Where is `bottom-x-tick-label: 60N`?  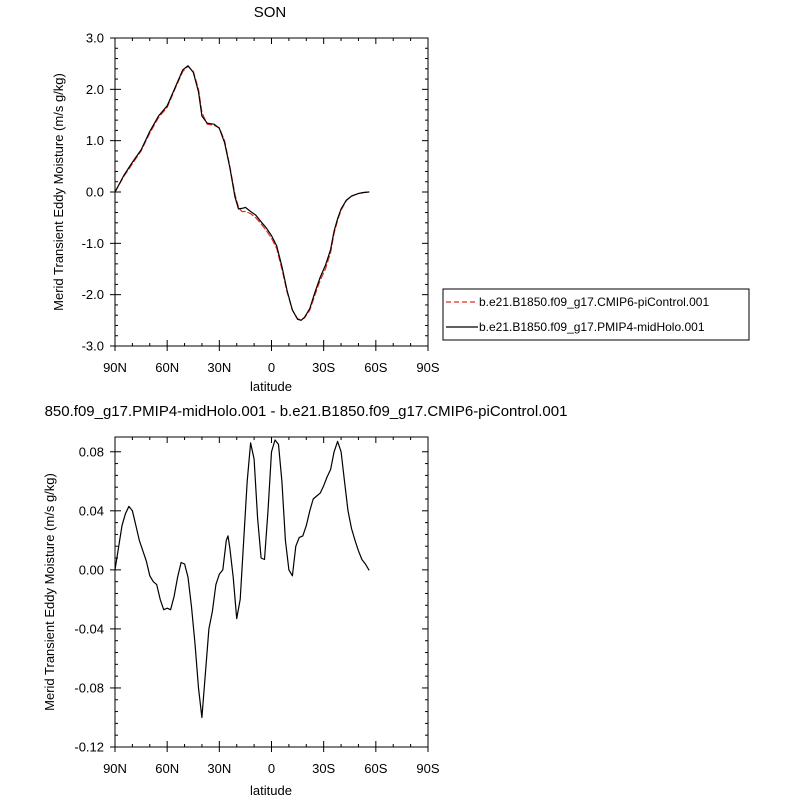
bottom-x-tick-label: 60N is located at coordinates (167, 768).